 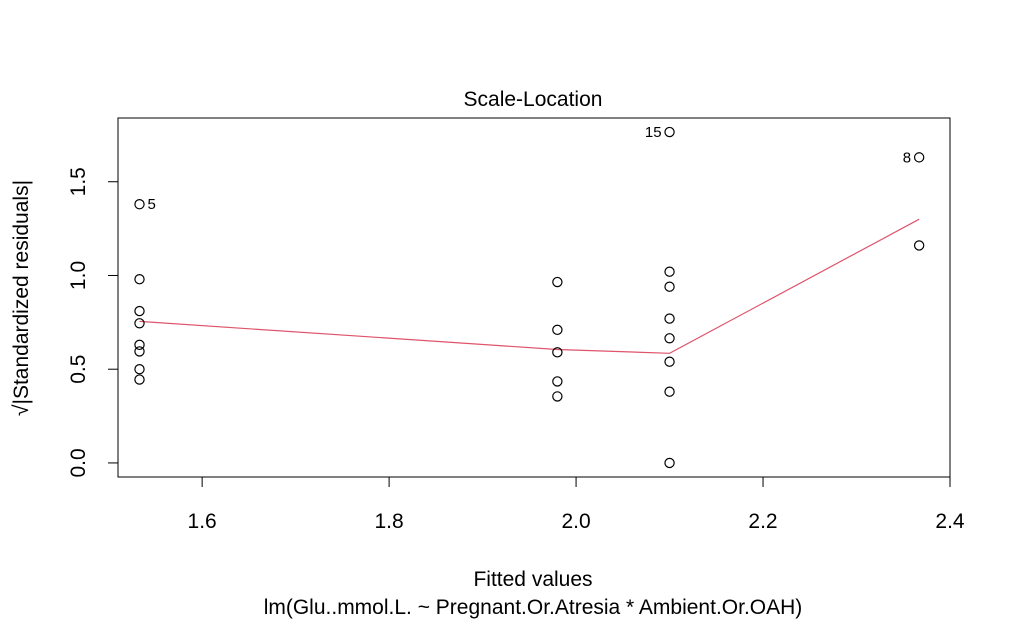 I want to click on x-tick-label: 1.8, so click(x=388, y=521).